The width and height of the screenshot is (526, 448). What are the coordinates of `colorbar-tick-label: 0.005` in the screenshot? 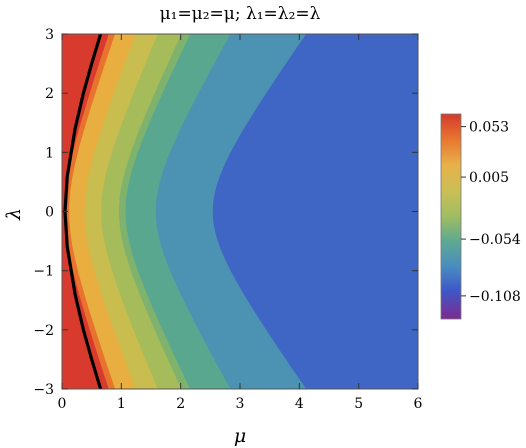 It's located at (489, 178).